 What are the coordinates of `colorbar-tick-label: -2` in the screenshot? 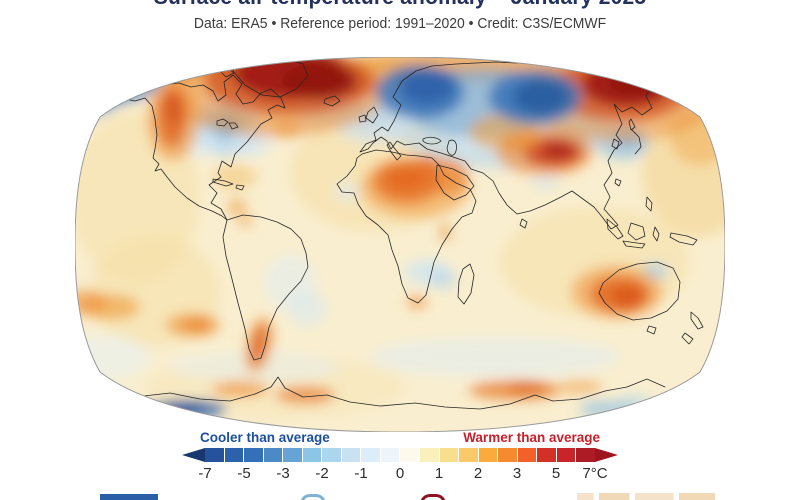 It's located at (322, 473).